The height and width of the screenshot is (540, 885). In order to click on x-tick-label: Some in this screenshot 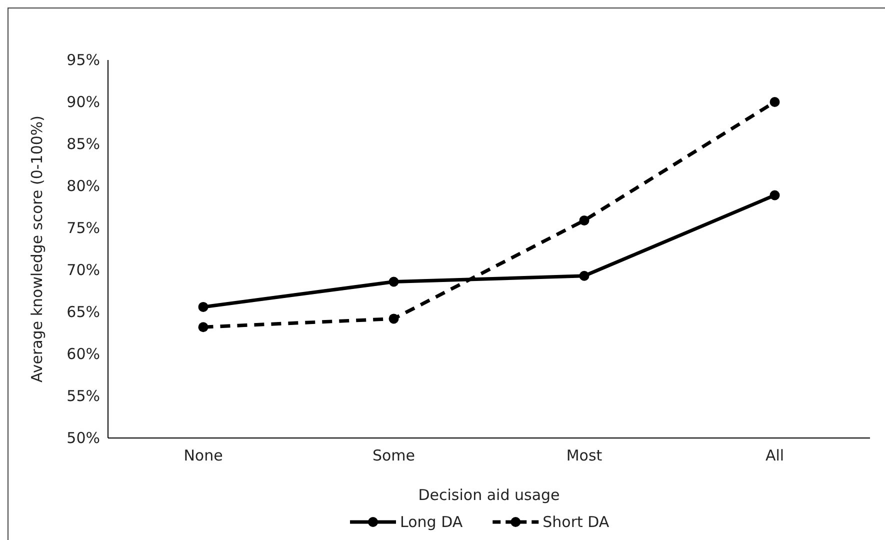, I will do `click(394, 455)`.